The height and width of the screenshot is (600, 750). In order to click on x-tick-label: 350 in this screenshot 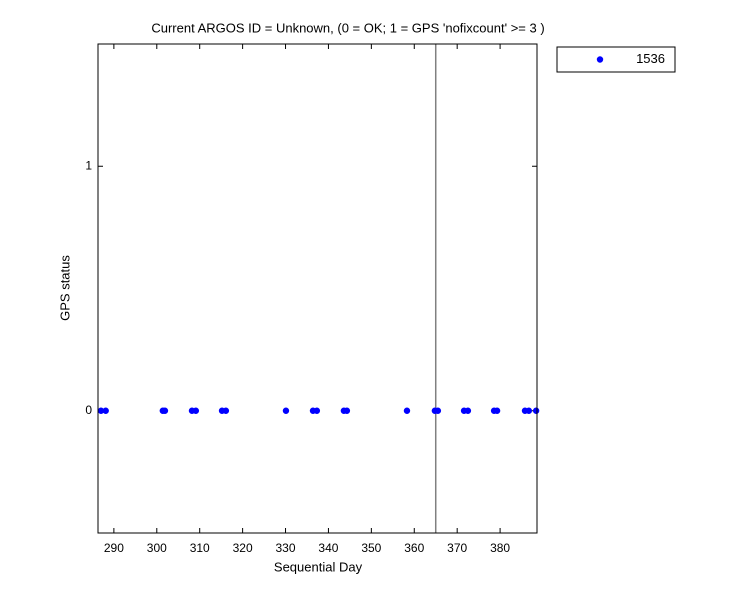, I will do `click(371, 548)`.